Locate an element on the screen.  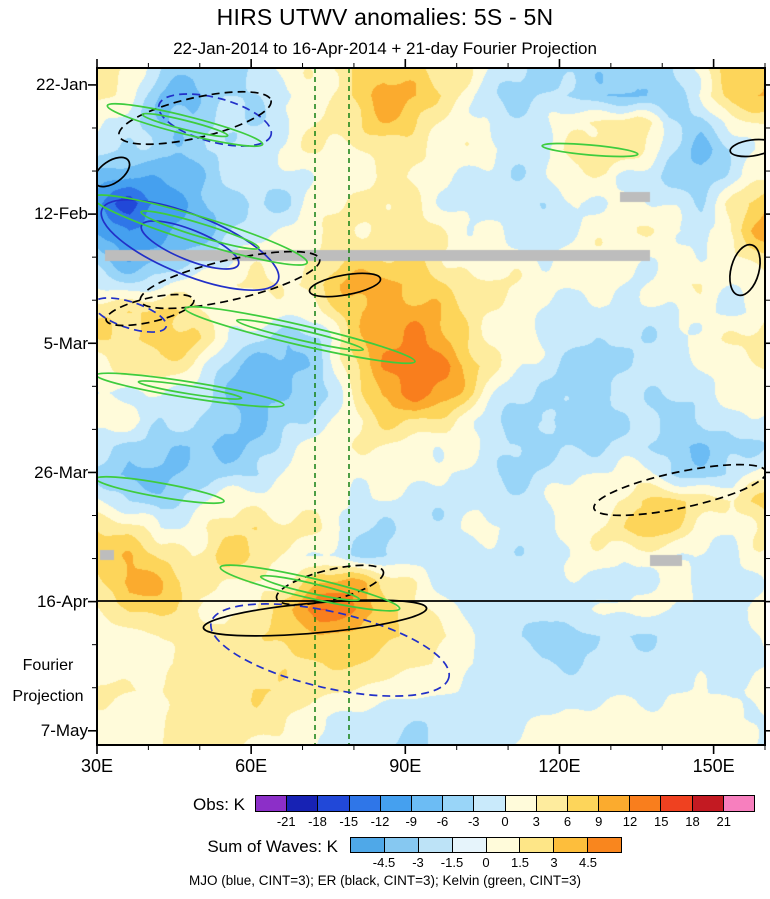
y-tick-label: 7-May is located at coordinates (64, 730).